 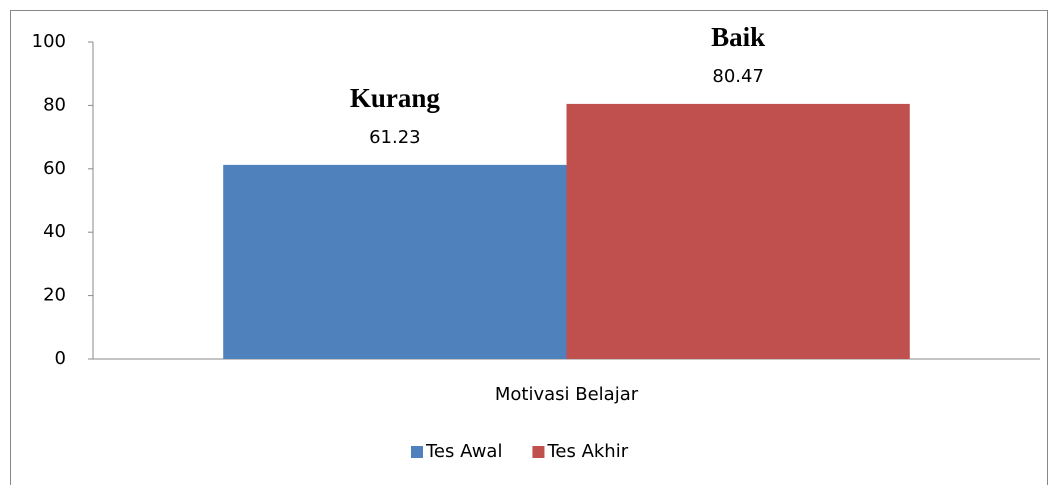 I want to click on y-tick-label: 60, so click(x=54, y=168).